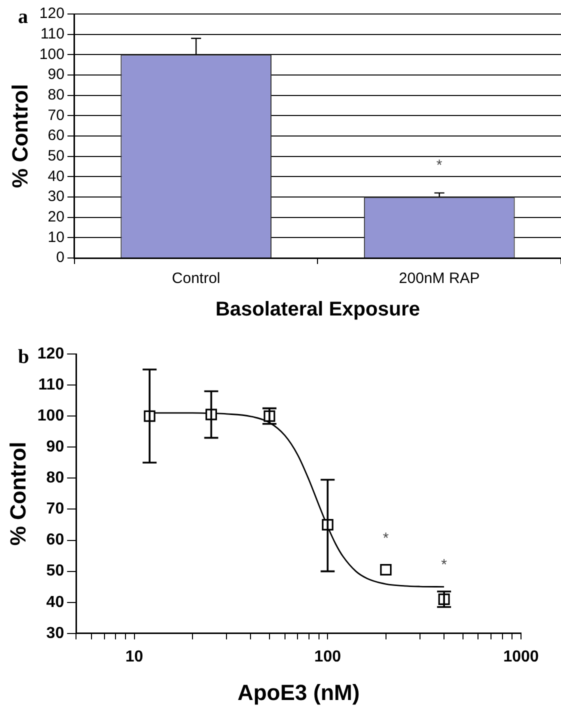 The width and height of the screenshot is (561, 711). What do you see at coordinates (134, 657) in the screenshot?
I see `x-tick-label: 10` at bounding box center [134, 657].